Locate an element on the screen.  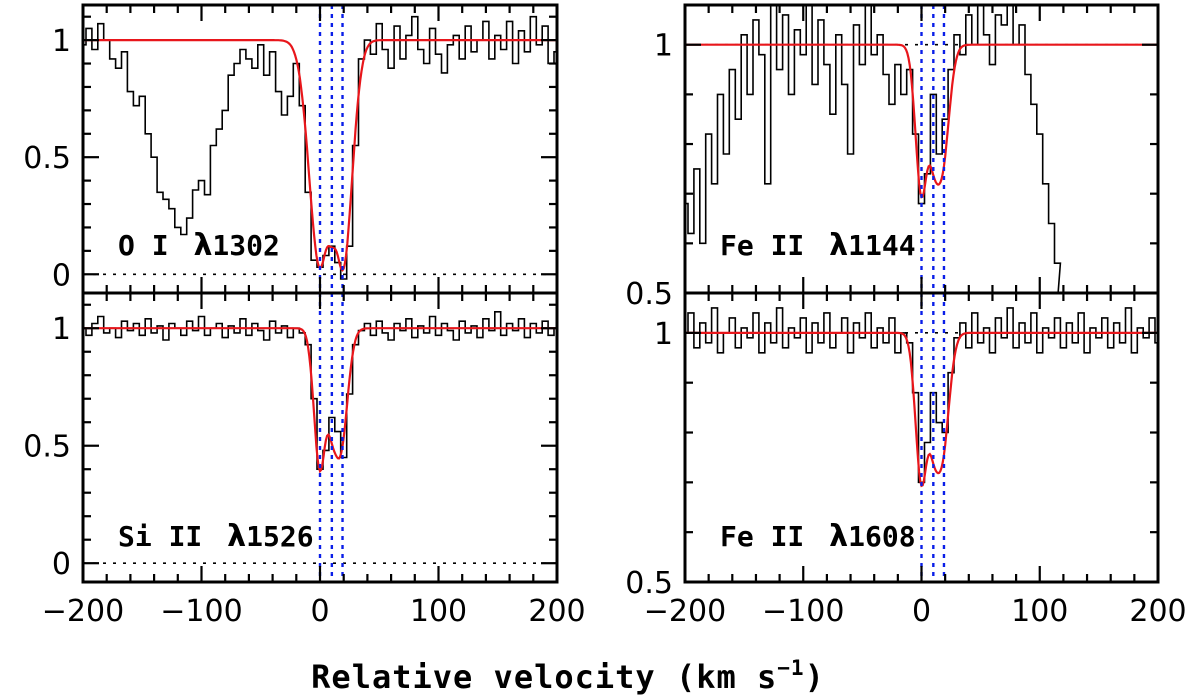
panel-transition-label: Fe II λ1608 is located at coordinates (818, 536).